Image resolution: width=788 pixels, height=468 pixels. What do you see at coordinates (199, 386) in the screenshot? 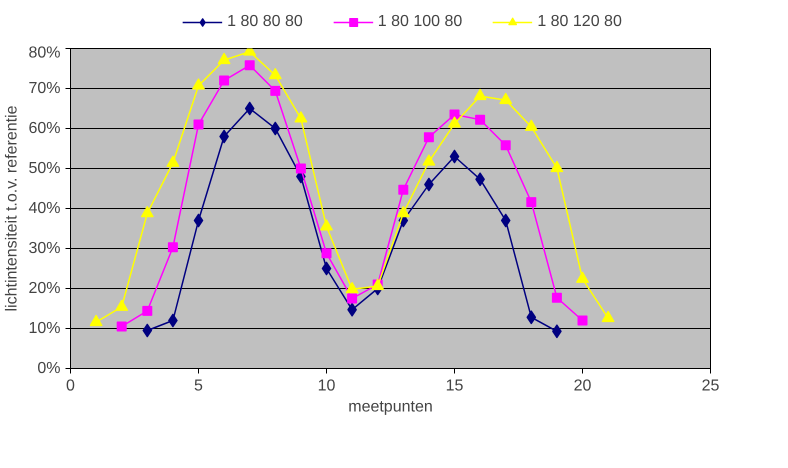
I see `x-tick-label: 5` at bounding box center [199, 386].